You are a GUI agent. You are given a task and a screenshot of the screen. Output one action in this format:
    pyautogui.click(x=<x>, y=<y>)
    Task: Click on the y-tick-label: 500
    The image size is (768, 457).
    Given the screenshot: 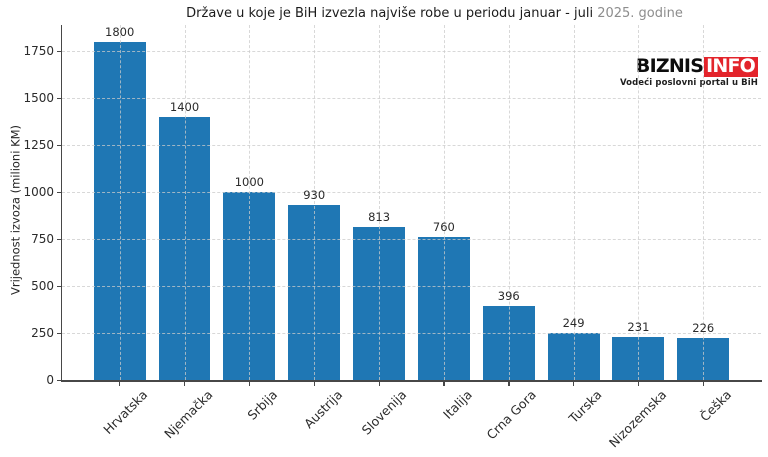 What is the action you would take?
    pyautogui.click(x=42, y=286)
    